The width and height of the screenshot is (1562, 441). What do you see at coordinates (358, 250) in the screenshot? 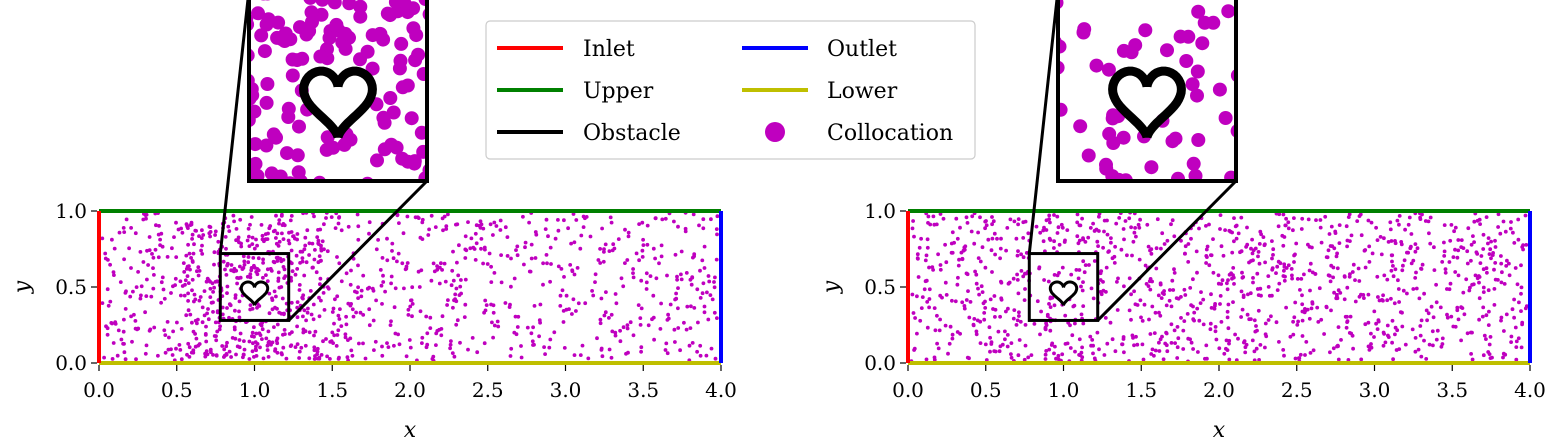
I see `zoom-connector` at bounding box center [358, 250].